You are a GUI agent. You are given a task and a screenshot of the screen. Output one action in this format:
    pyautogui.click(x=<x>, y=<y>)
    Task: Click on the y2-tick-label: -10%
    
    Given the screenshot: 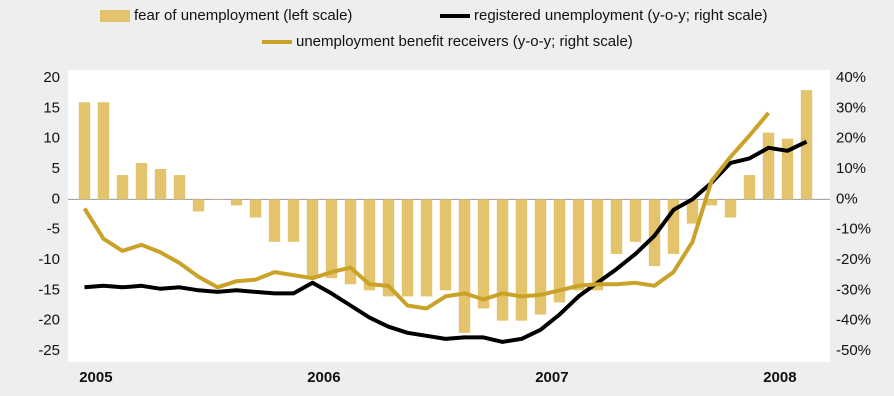 What is the action you would take?
    pyautogui.click(x=853, y=229)
    